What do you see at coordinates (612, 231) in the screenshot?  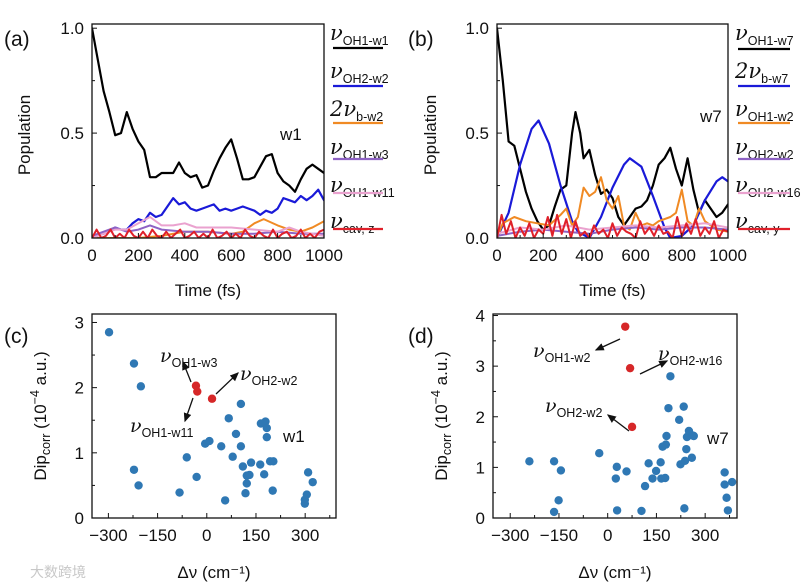 I see `series-line-oh2-w2` at bounding box center [612, 231].